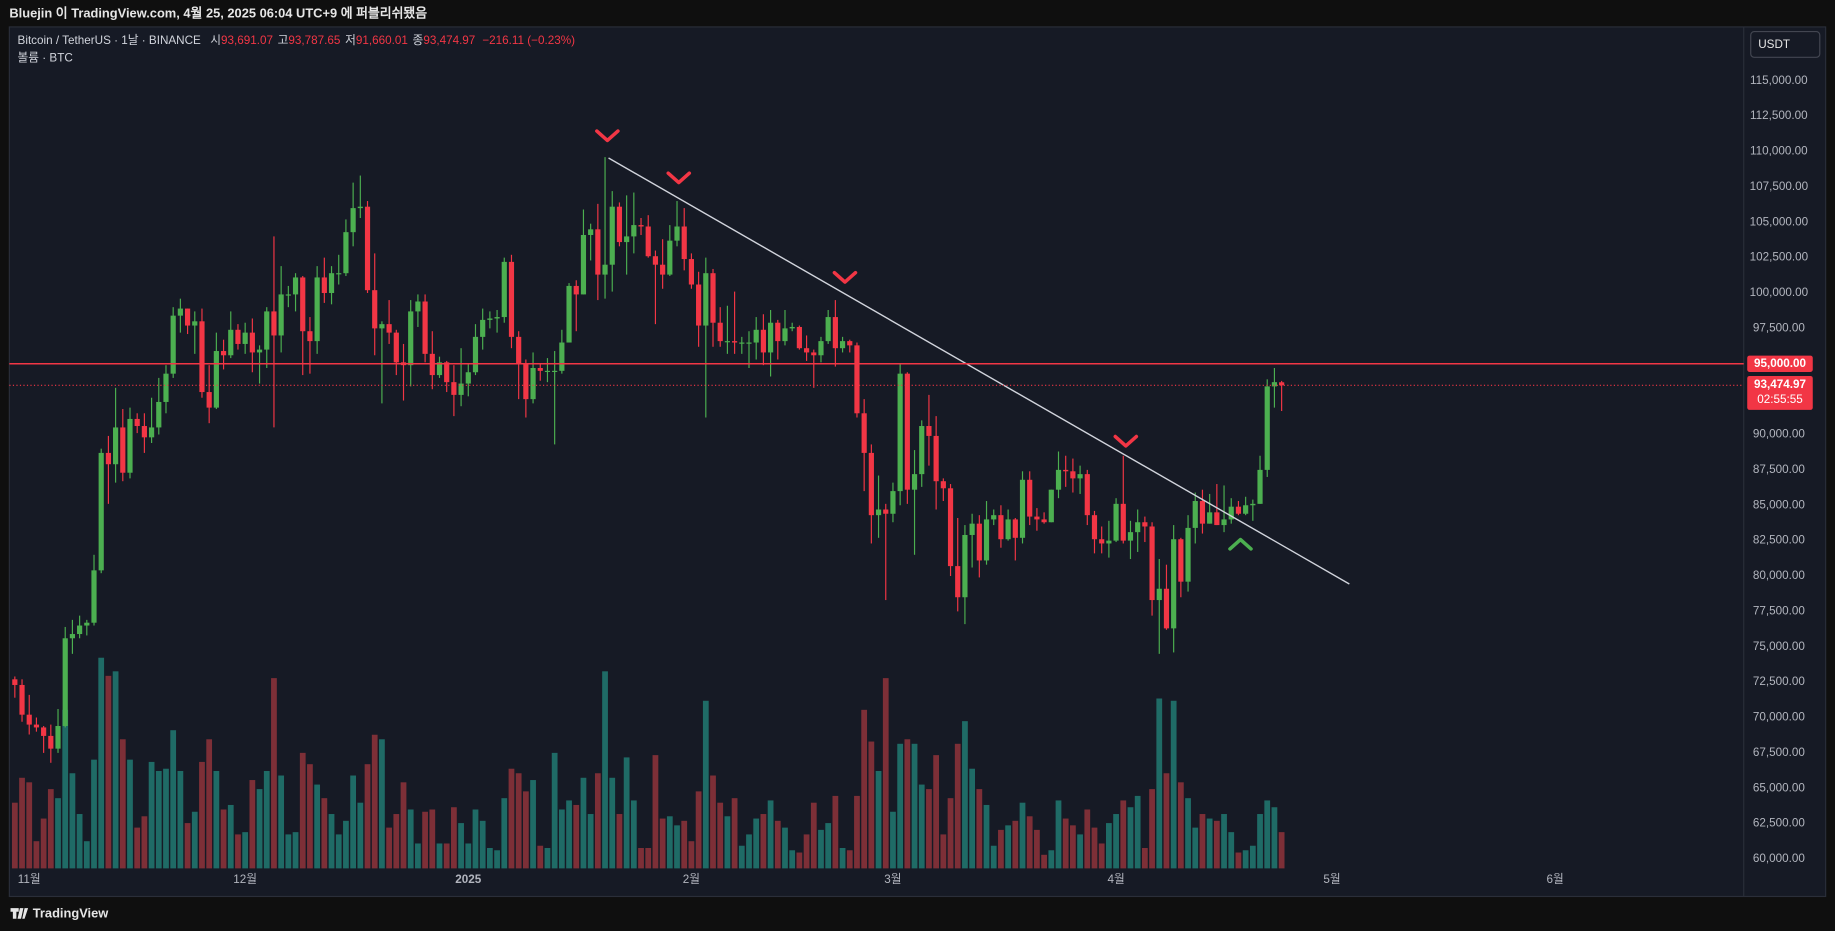  I want to click on ohlc-value: 93,474.97, so click(449, 40).